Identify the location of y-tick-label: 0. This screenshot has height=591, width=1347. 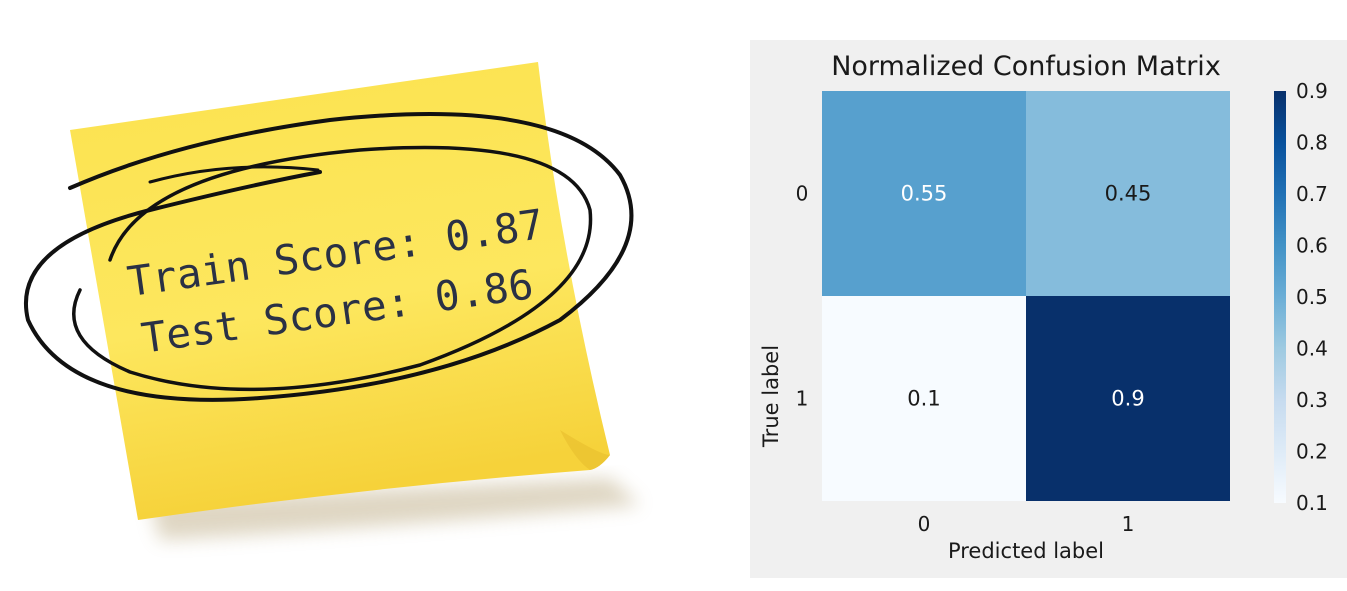
(802, 194).